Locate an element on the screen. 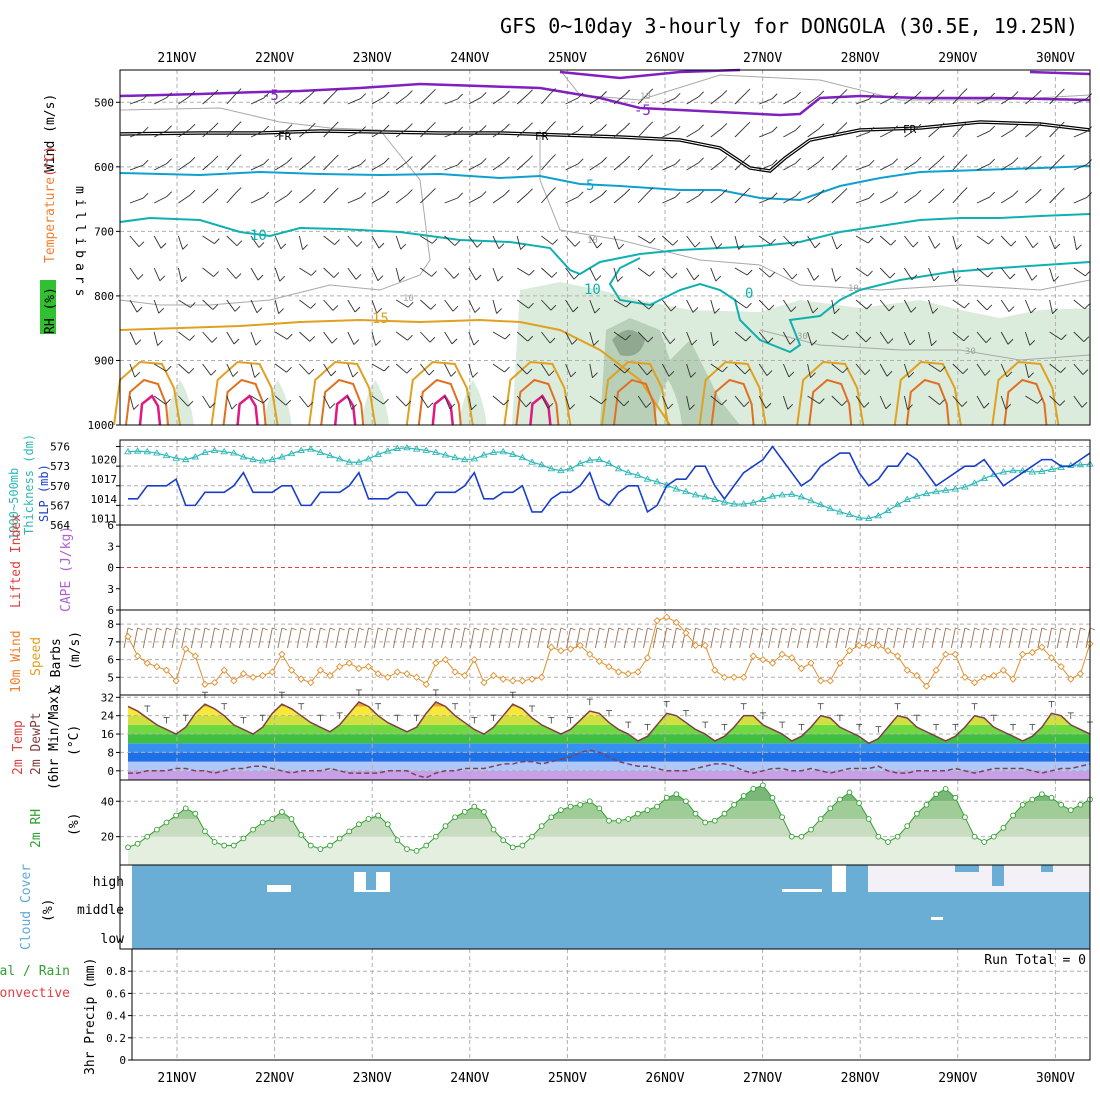 This screenshot has width=1100, height=1100. ylabel-rh2m: 2m RH is located at coordinates (36, 828).